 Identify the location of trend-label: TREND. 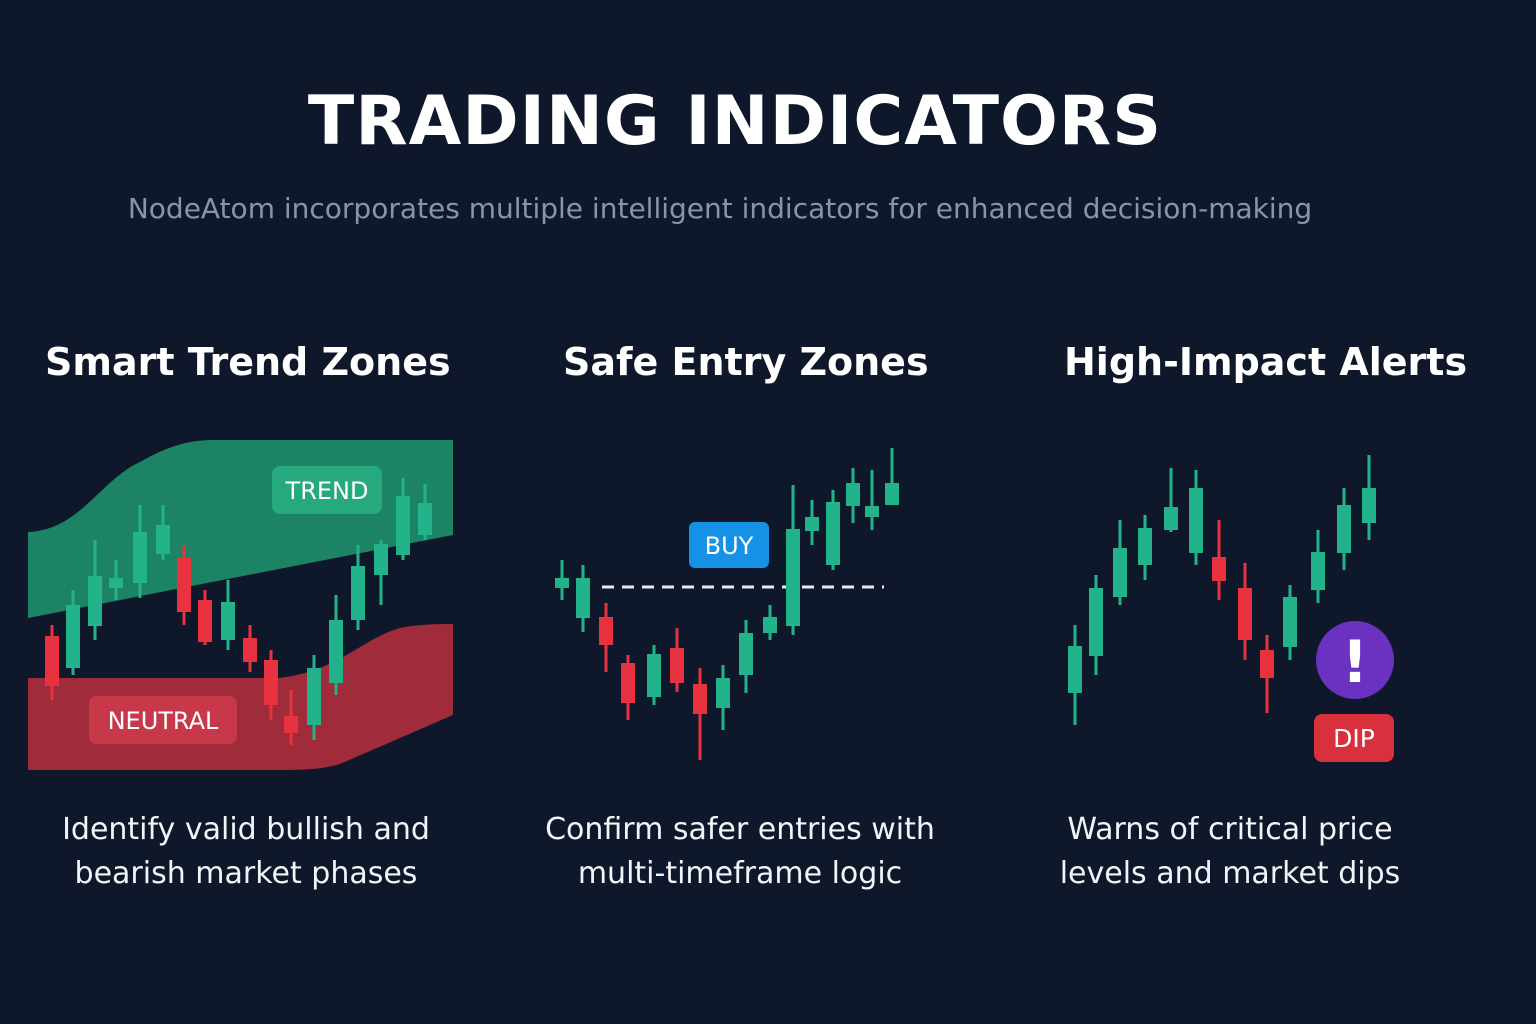
(327, 491).